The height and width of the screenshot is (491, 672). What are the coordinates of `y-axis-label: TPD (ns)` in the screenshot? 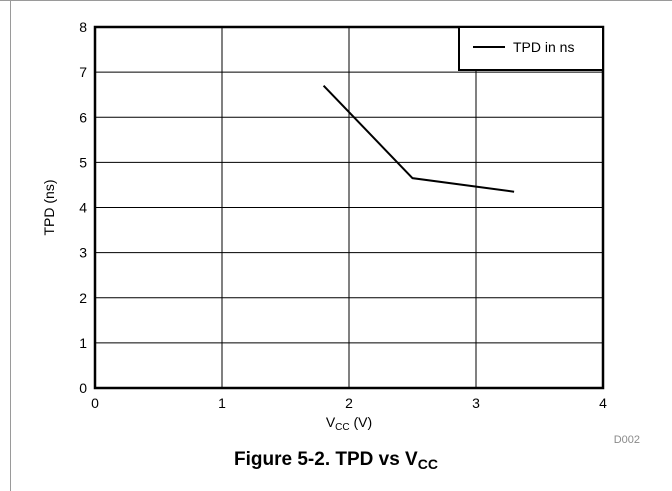 It's located at (49, 208).